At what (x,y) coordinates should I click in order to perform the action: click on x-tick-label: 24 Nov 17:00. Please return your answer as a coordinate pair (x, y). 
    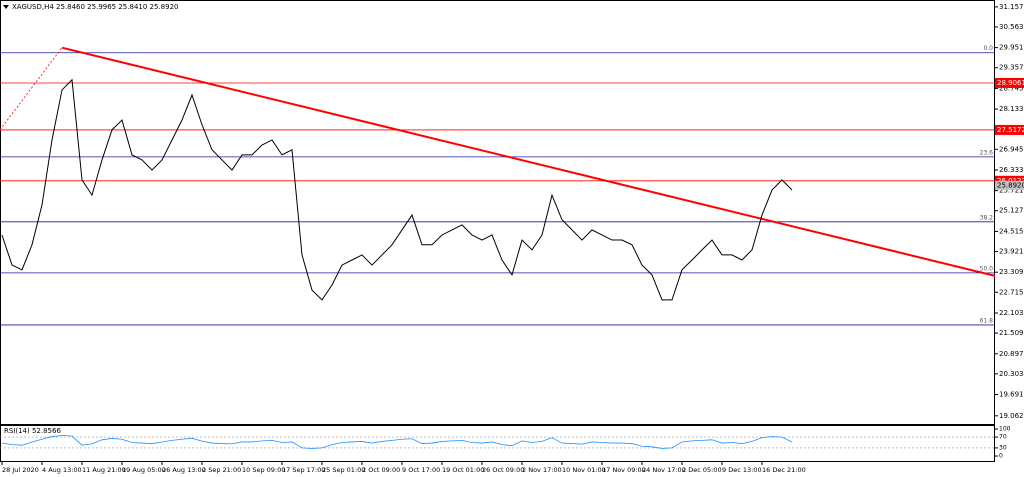
    Looking at the image, I should click on (664, 470).